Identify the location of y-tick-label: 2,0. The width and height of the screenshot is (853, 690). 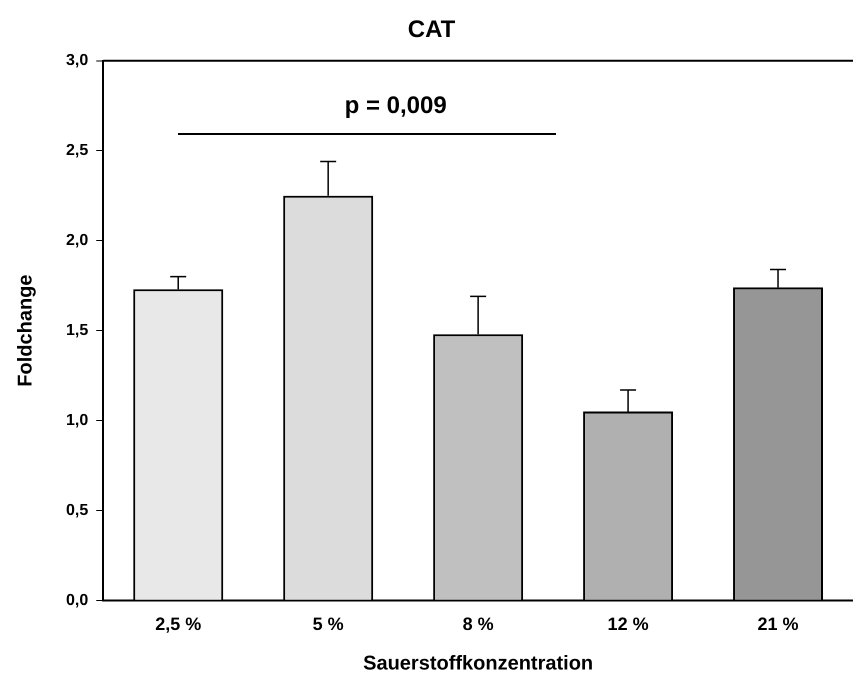
(77, 241).